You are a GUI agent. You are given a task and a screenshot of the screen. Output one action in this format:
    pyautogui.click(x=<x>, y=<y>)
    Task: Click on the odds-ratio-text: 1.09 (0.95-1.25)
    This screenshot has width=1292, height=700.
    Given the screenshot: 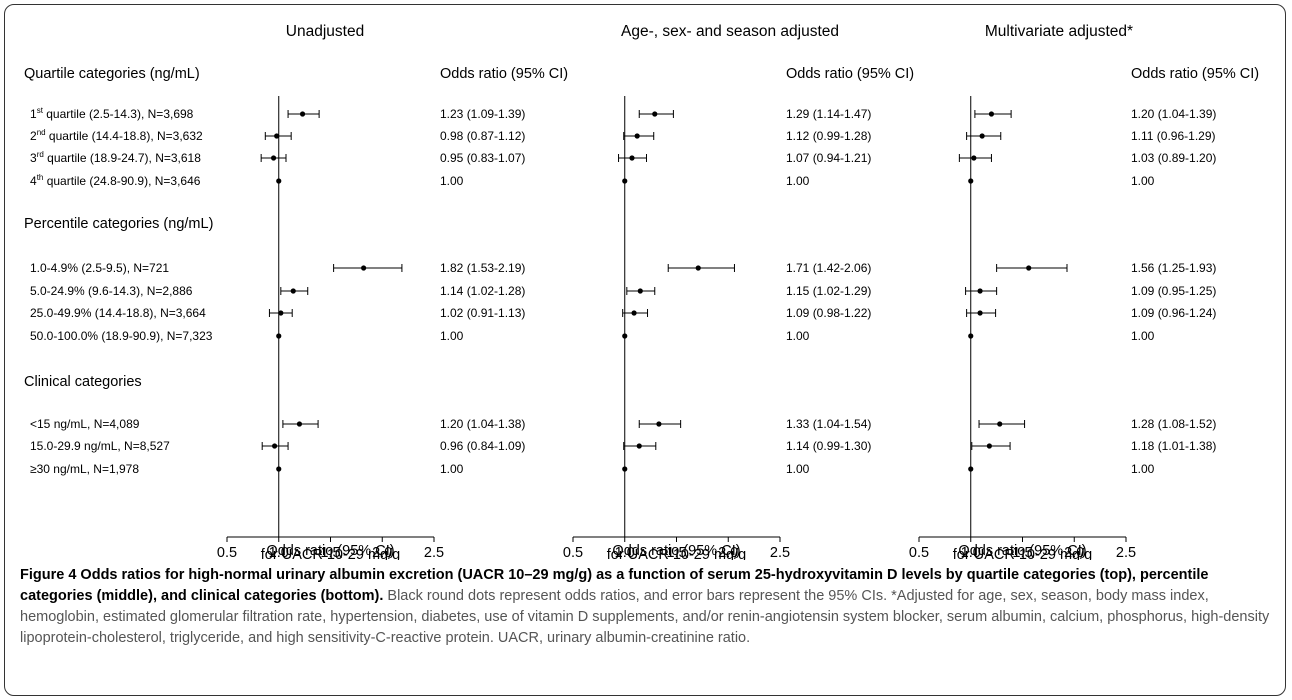 What is the action you would take?
    pyautogui.click(x=1173, y=291)
    